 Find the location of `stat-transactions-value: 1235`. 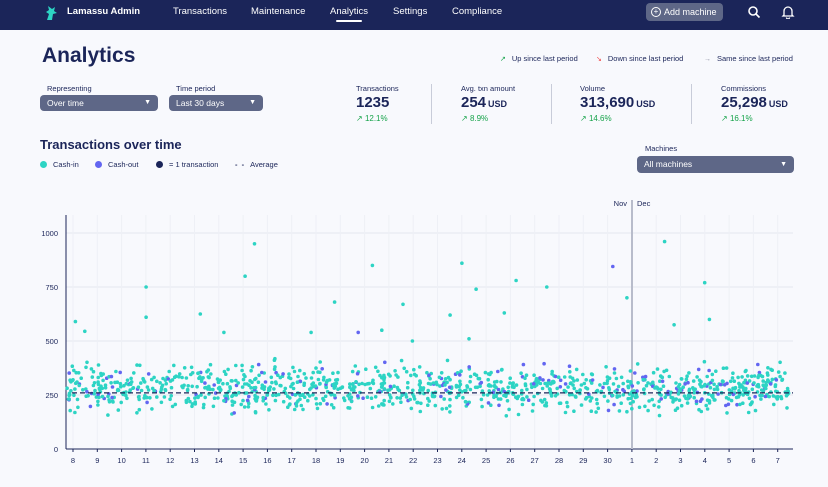

stat-transactions-value: 1235 is located at coordinates (373, 102).